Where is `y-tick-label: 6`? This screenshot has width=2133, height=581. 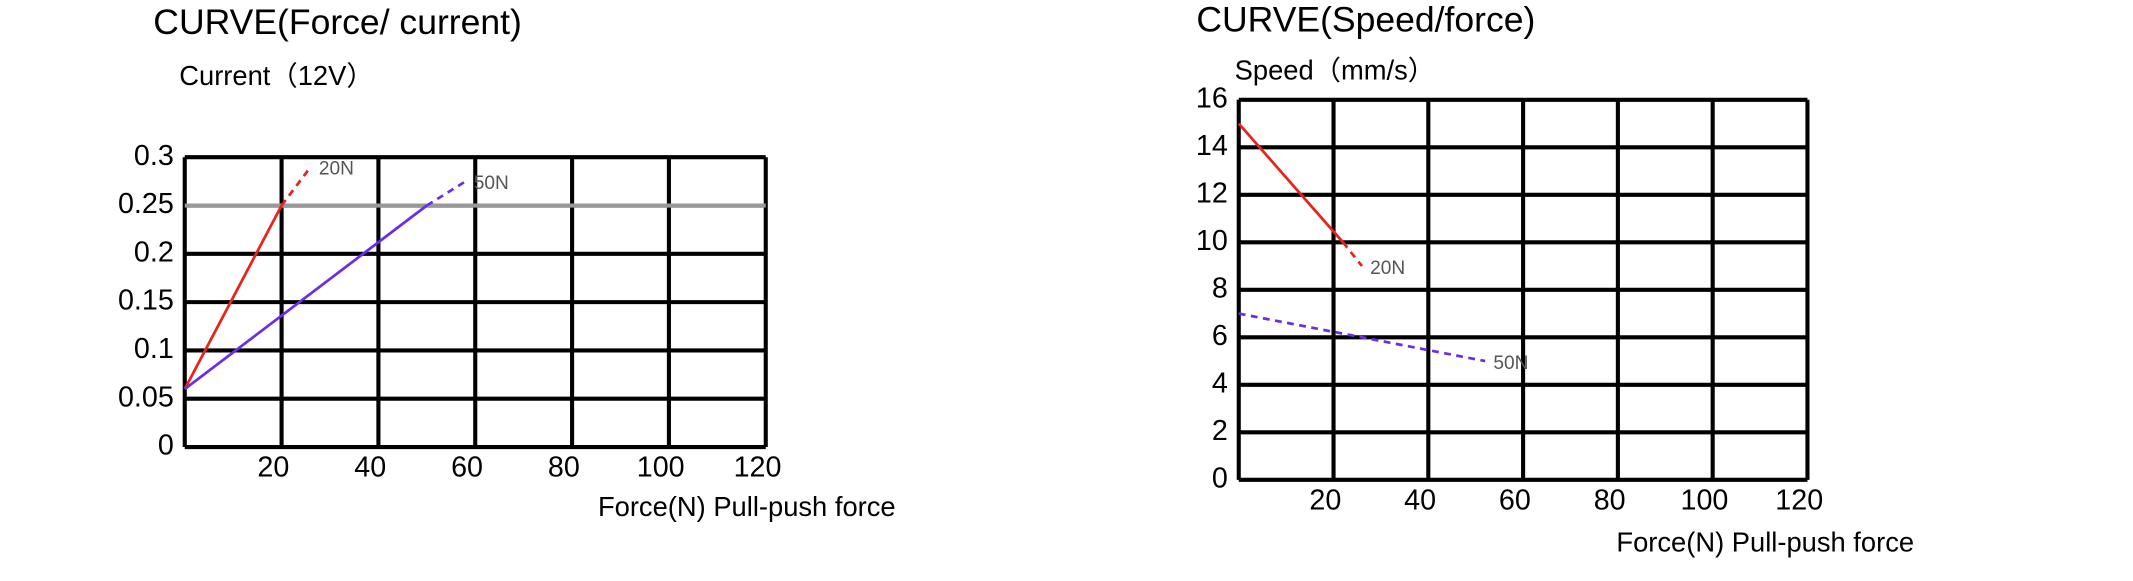
y-tick-label: 6 is located at coordinates (1220, 336).